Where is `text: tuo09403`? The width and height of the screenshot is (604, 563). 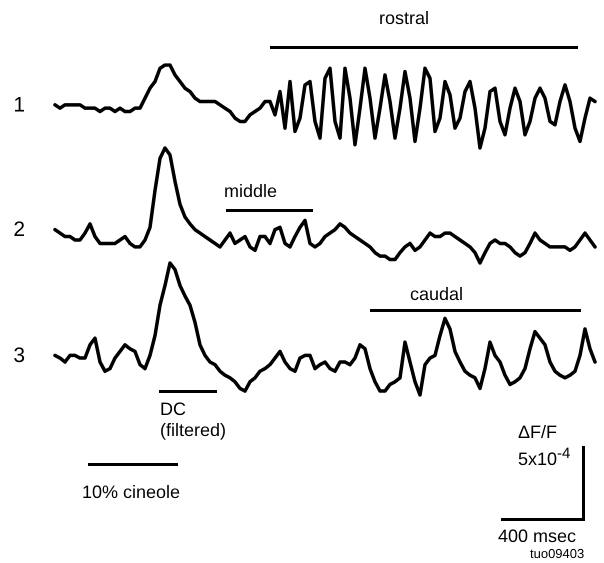
text: tuo09403 is located at coordinates (557, 553).